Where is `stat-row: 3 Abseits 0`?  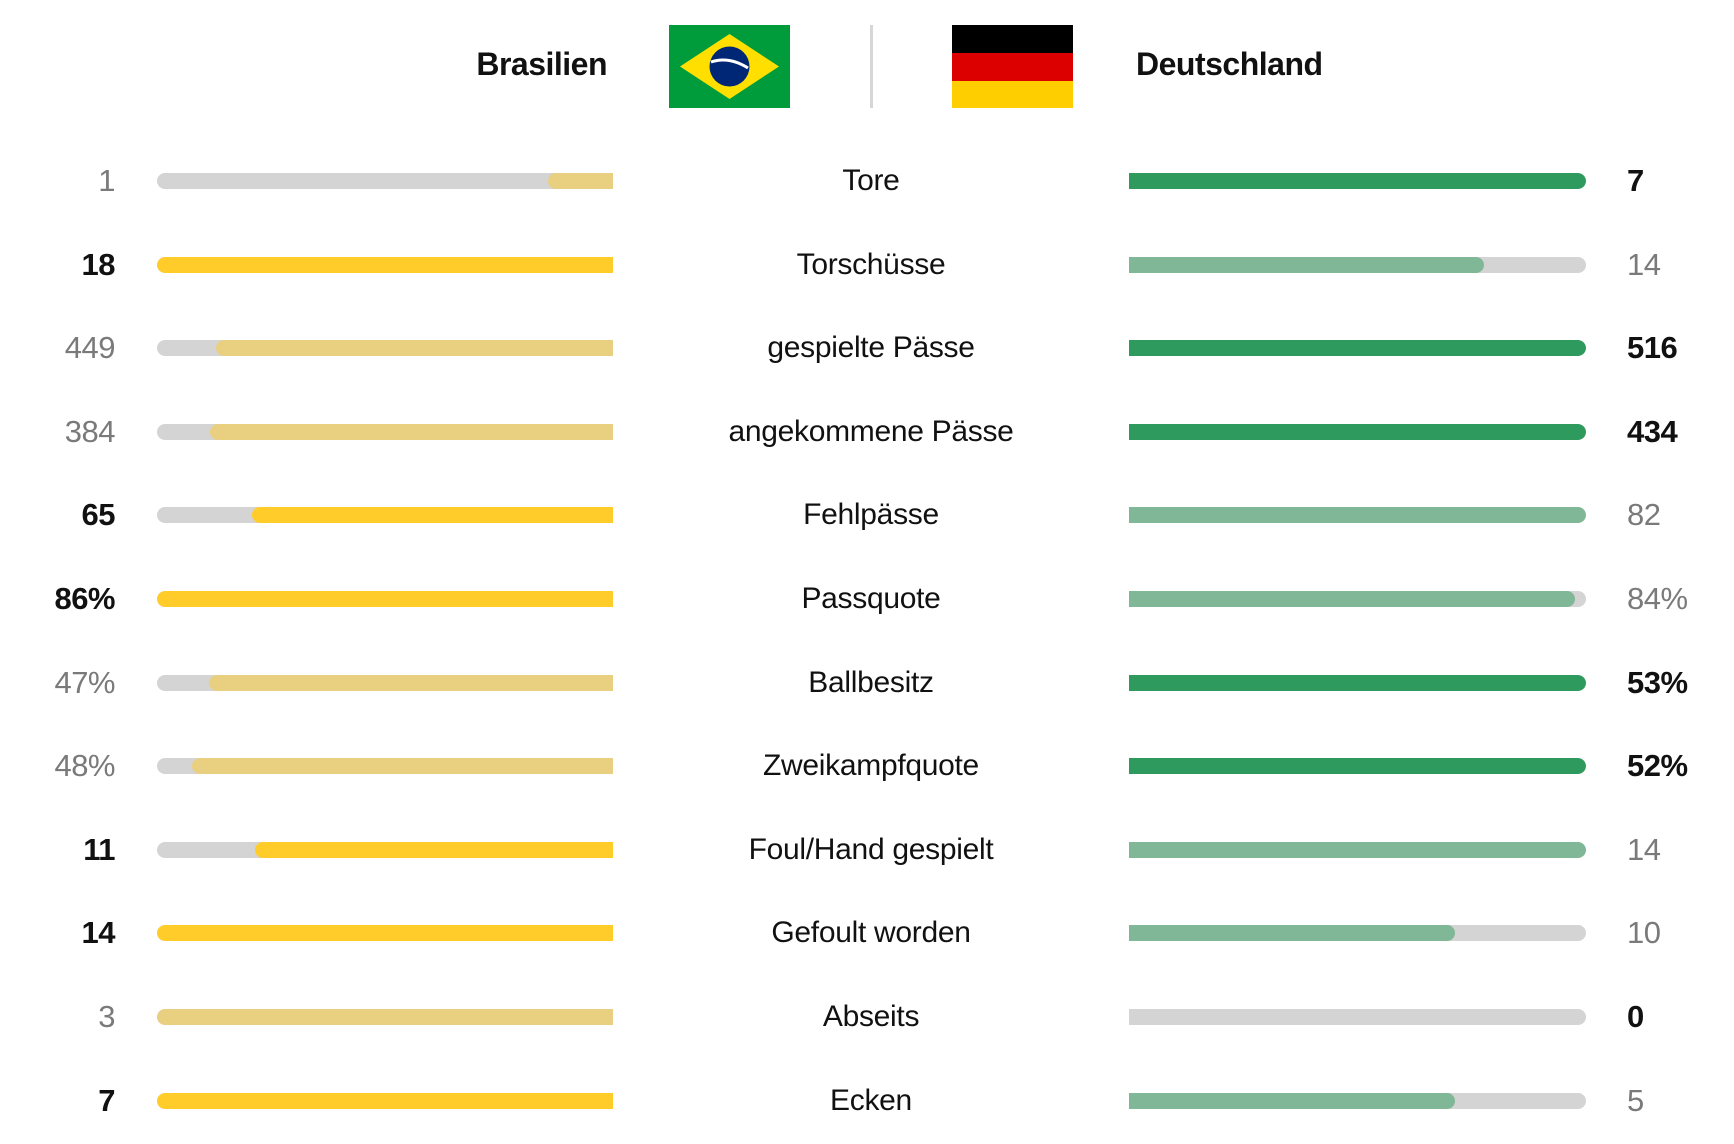 stat-row: 3 Abseits 0 is located at coordinates (867, 1017).